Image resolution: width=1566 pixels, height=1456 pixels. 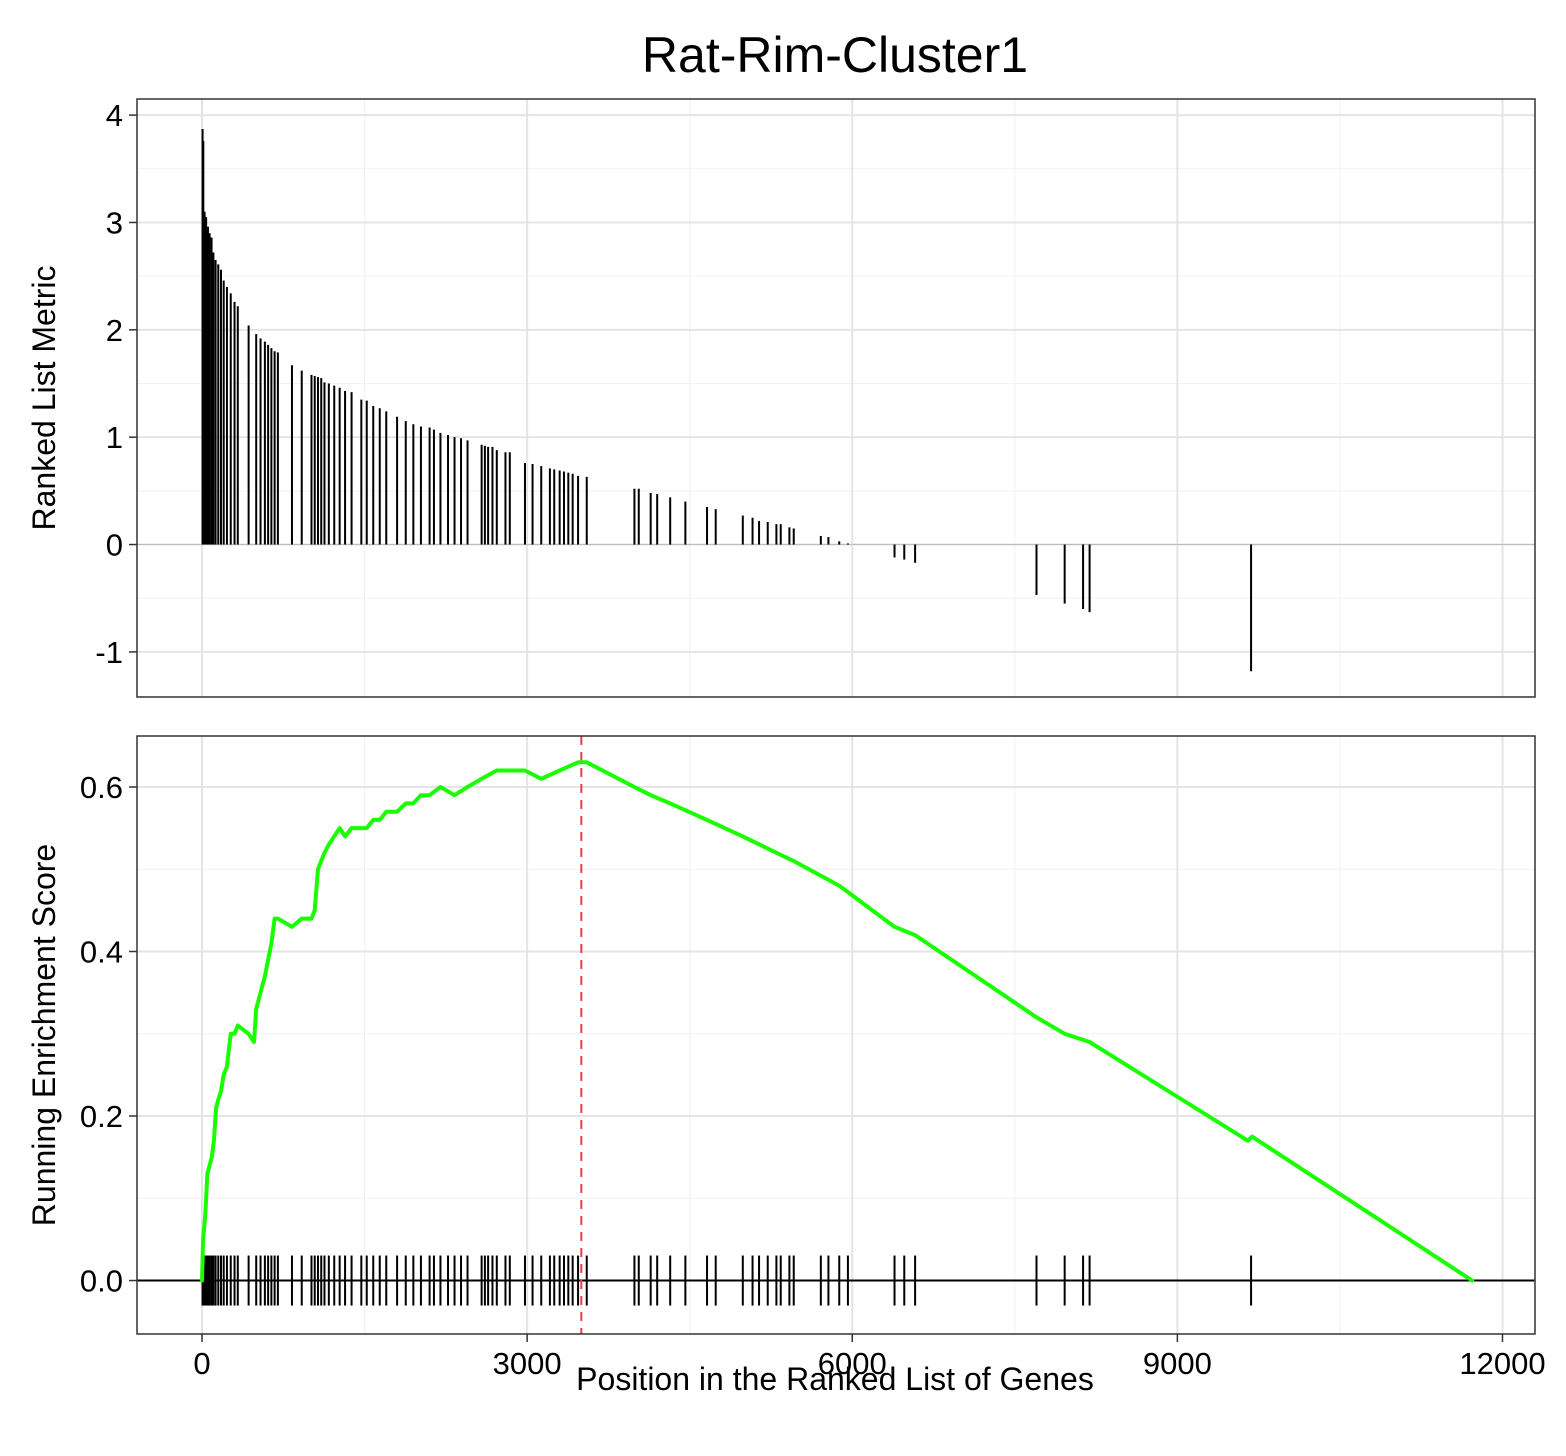 I want to click on x-tick-label: 3000, so click(x=527, y=1363).